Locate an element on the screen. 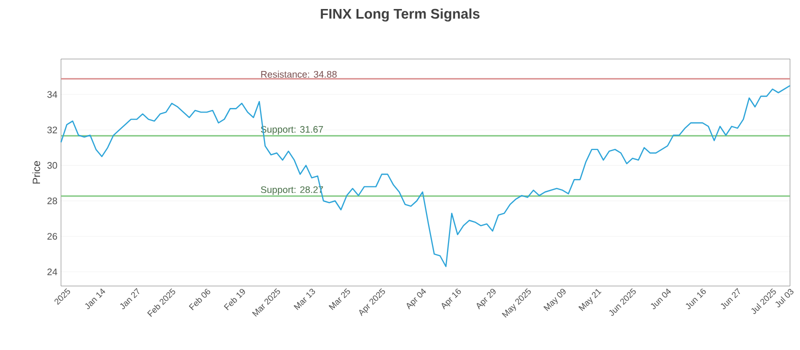  ref-line-label: Resistance: 34.88 is located at coordinates (299, 74).